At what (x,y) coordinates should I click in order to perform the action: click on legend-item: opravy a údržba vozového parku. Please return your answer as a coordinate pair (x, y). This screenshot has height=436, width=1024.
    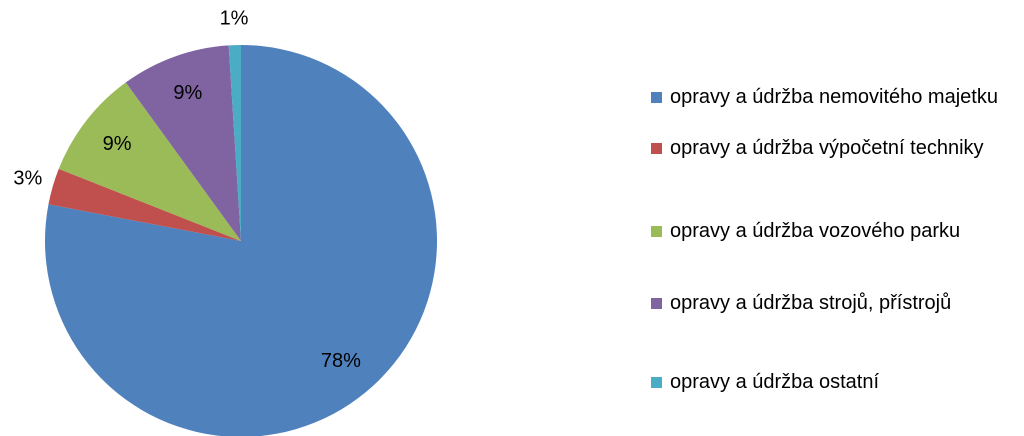
    Looking at the image, I should click on (835, 231).